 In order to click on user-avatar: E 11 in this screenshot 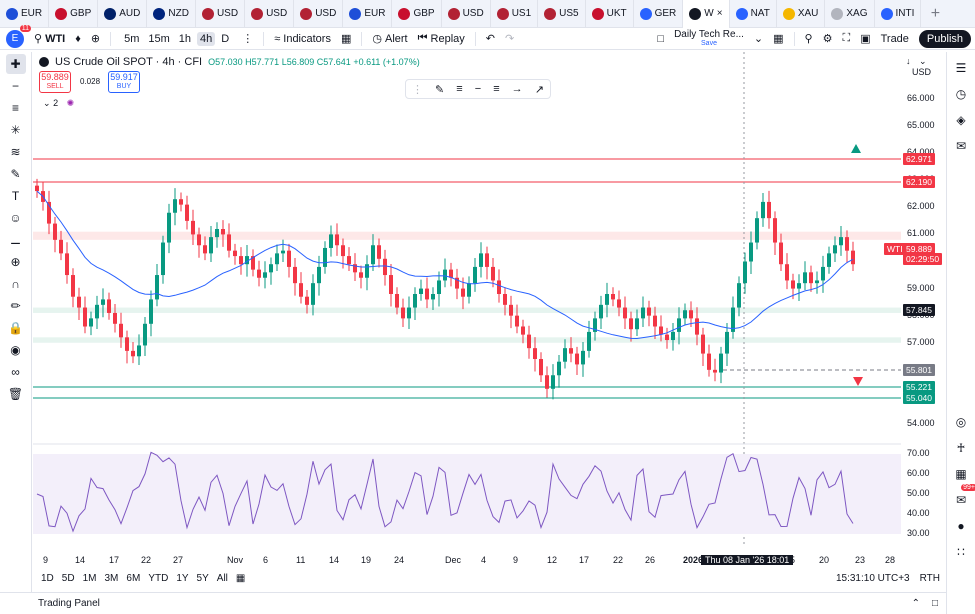, I will do `click(18, 36)`.